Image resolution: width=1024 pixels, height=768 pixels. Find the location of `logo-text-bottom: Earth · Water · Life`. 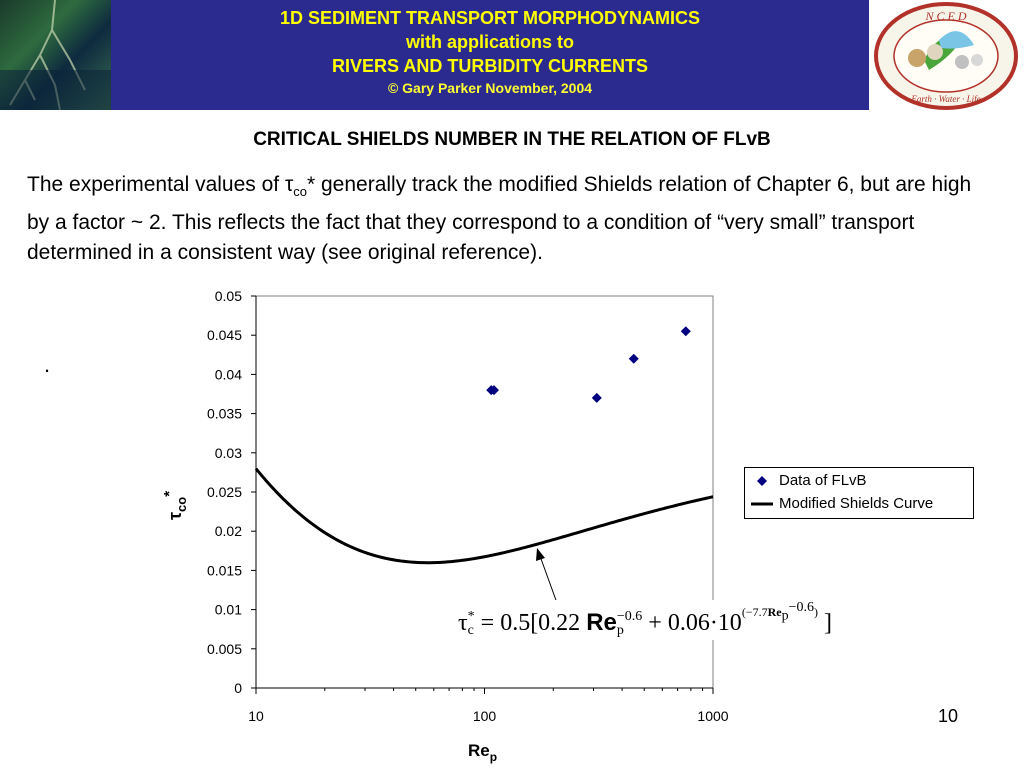

logo-text-bottom: Earth · Water · Life is located at coordinates (945, 99).